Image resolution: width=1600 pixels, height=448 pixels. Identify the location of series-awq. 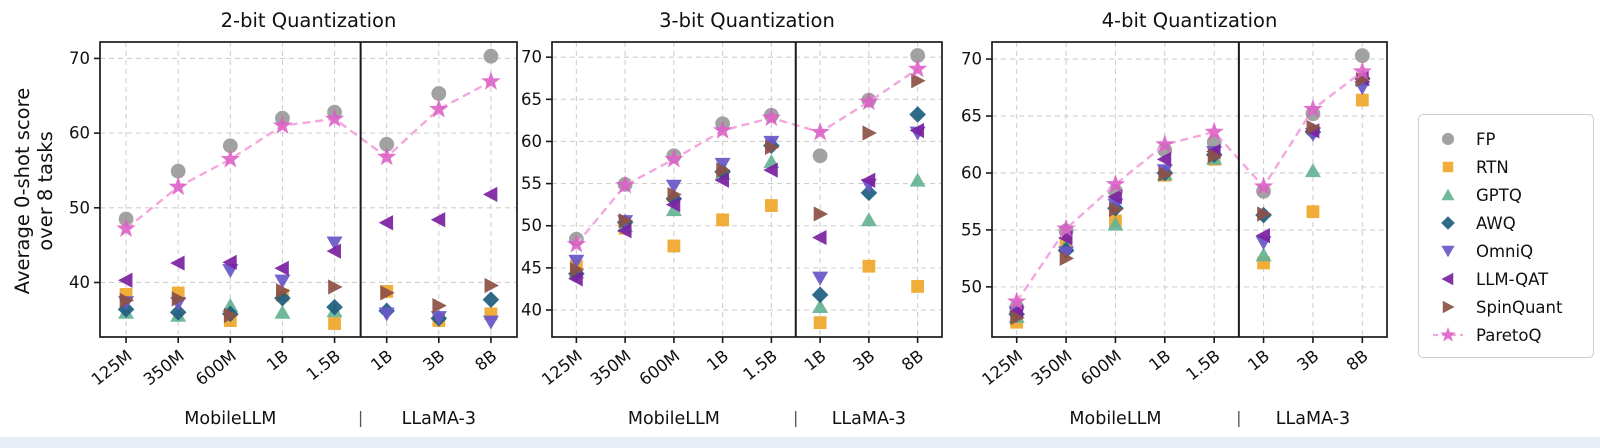
(747, 205).